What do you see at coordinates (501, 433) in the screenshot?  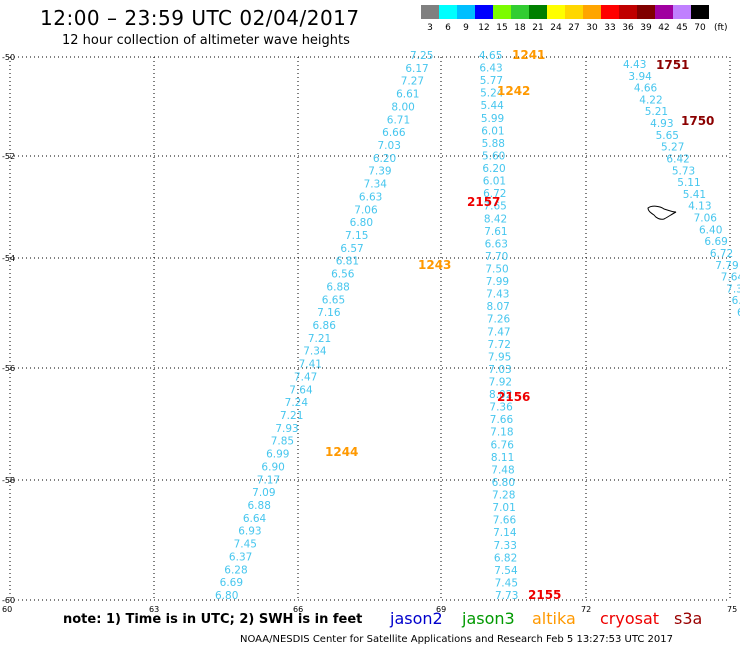 I see `wave-height-value: 7.18` at bounding box center [501, 433].